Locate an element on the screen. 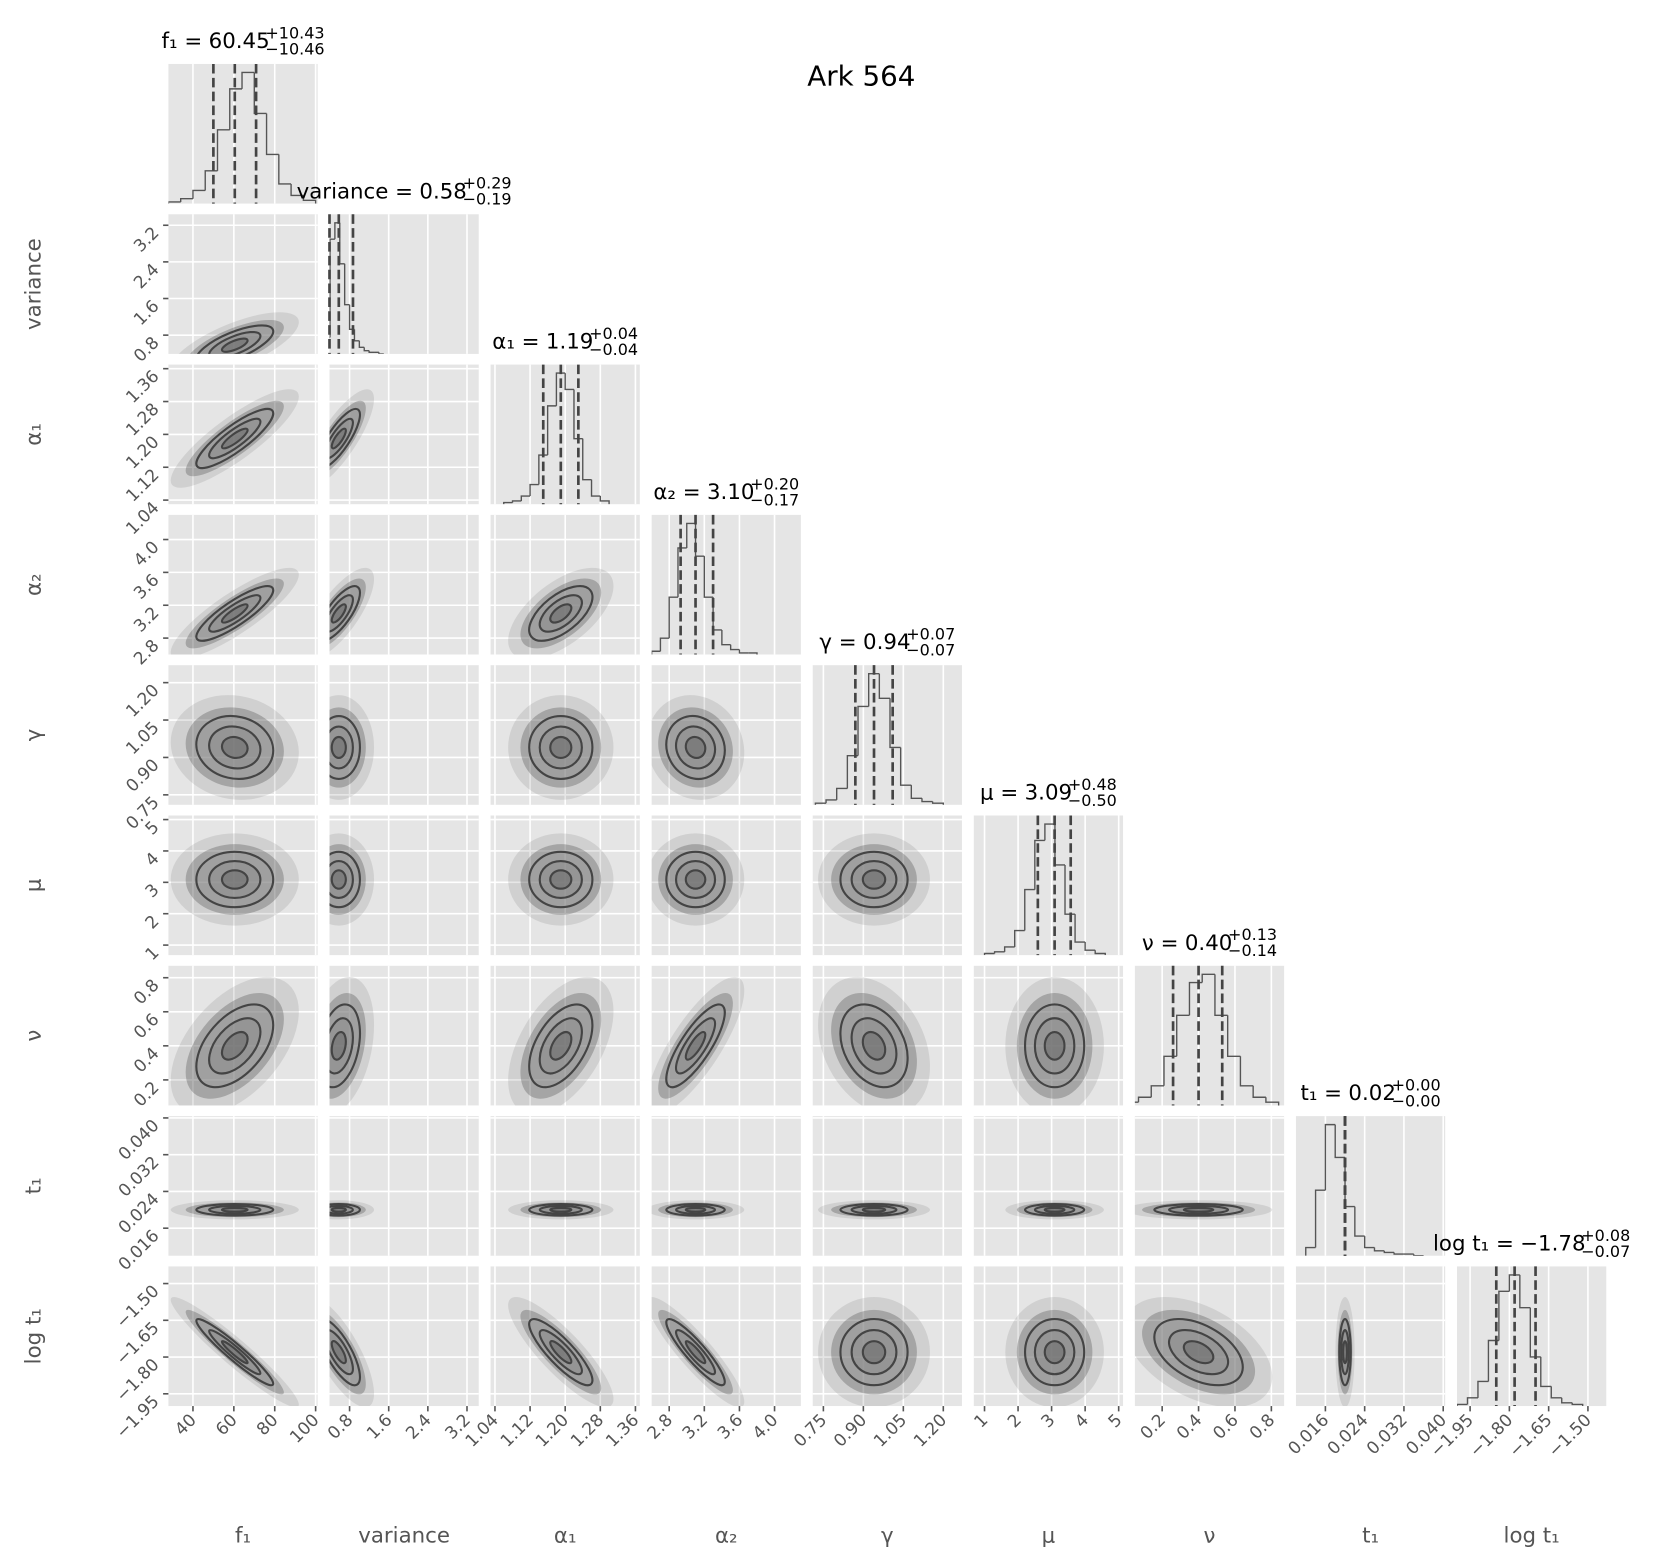 The height and width of the screenshot is (1561, 1663). panel-title-label: ν = is located at coordinates (1160, 943).